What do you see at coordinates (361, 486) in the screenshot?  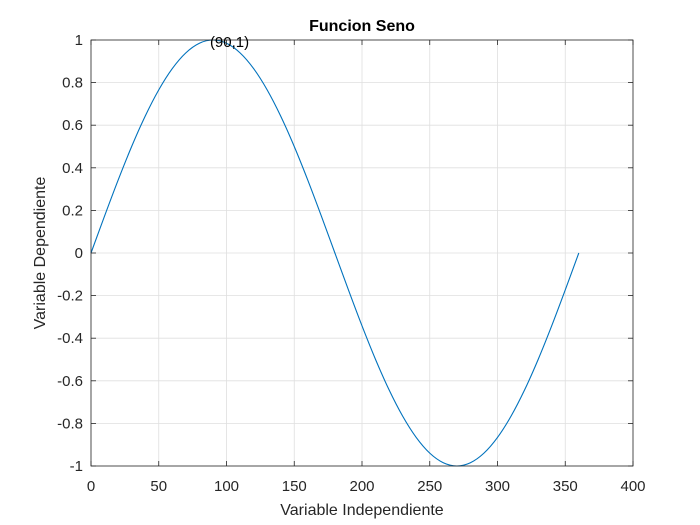 I see `x-tick-label: 200` at bounding box center [361, 486].